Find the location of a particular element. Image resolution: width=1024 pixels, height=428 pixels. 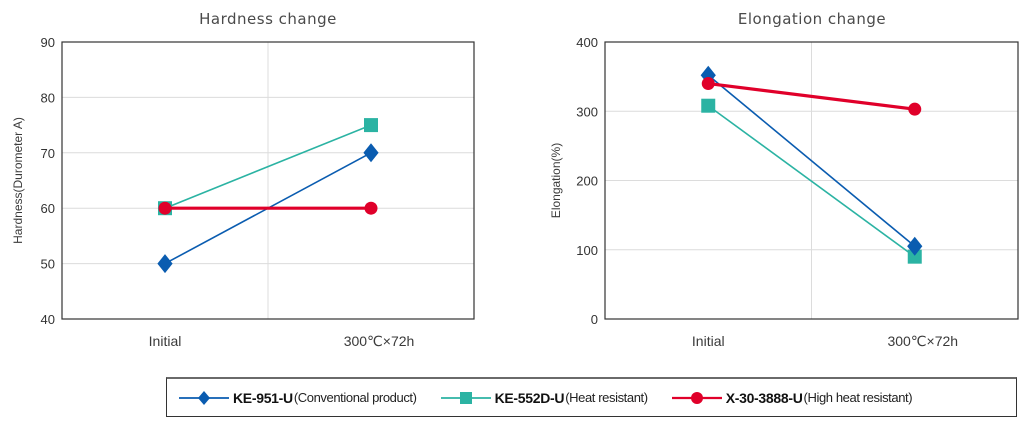

legend-item-ke-951-u: KE-951-U (Conventional product) is located at coordinates (298, 398).